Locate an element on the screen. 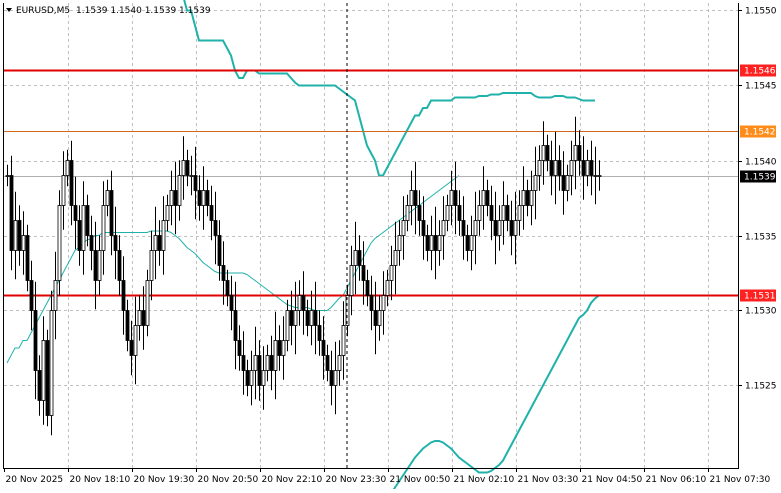  y-tick-label: 1.1530 is located at coordinates (761, 312).